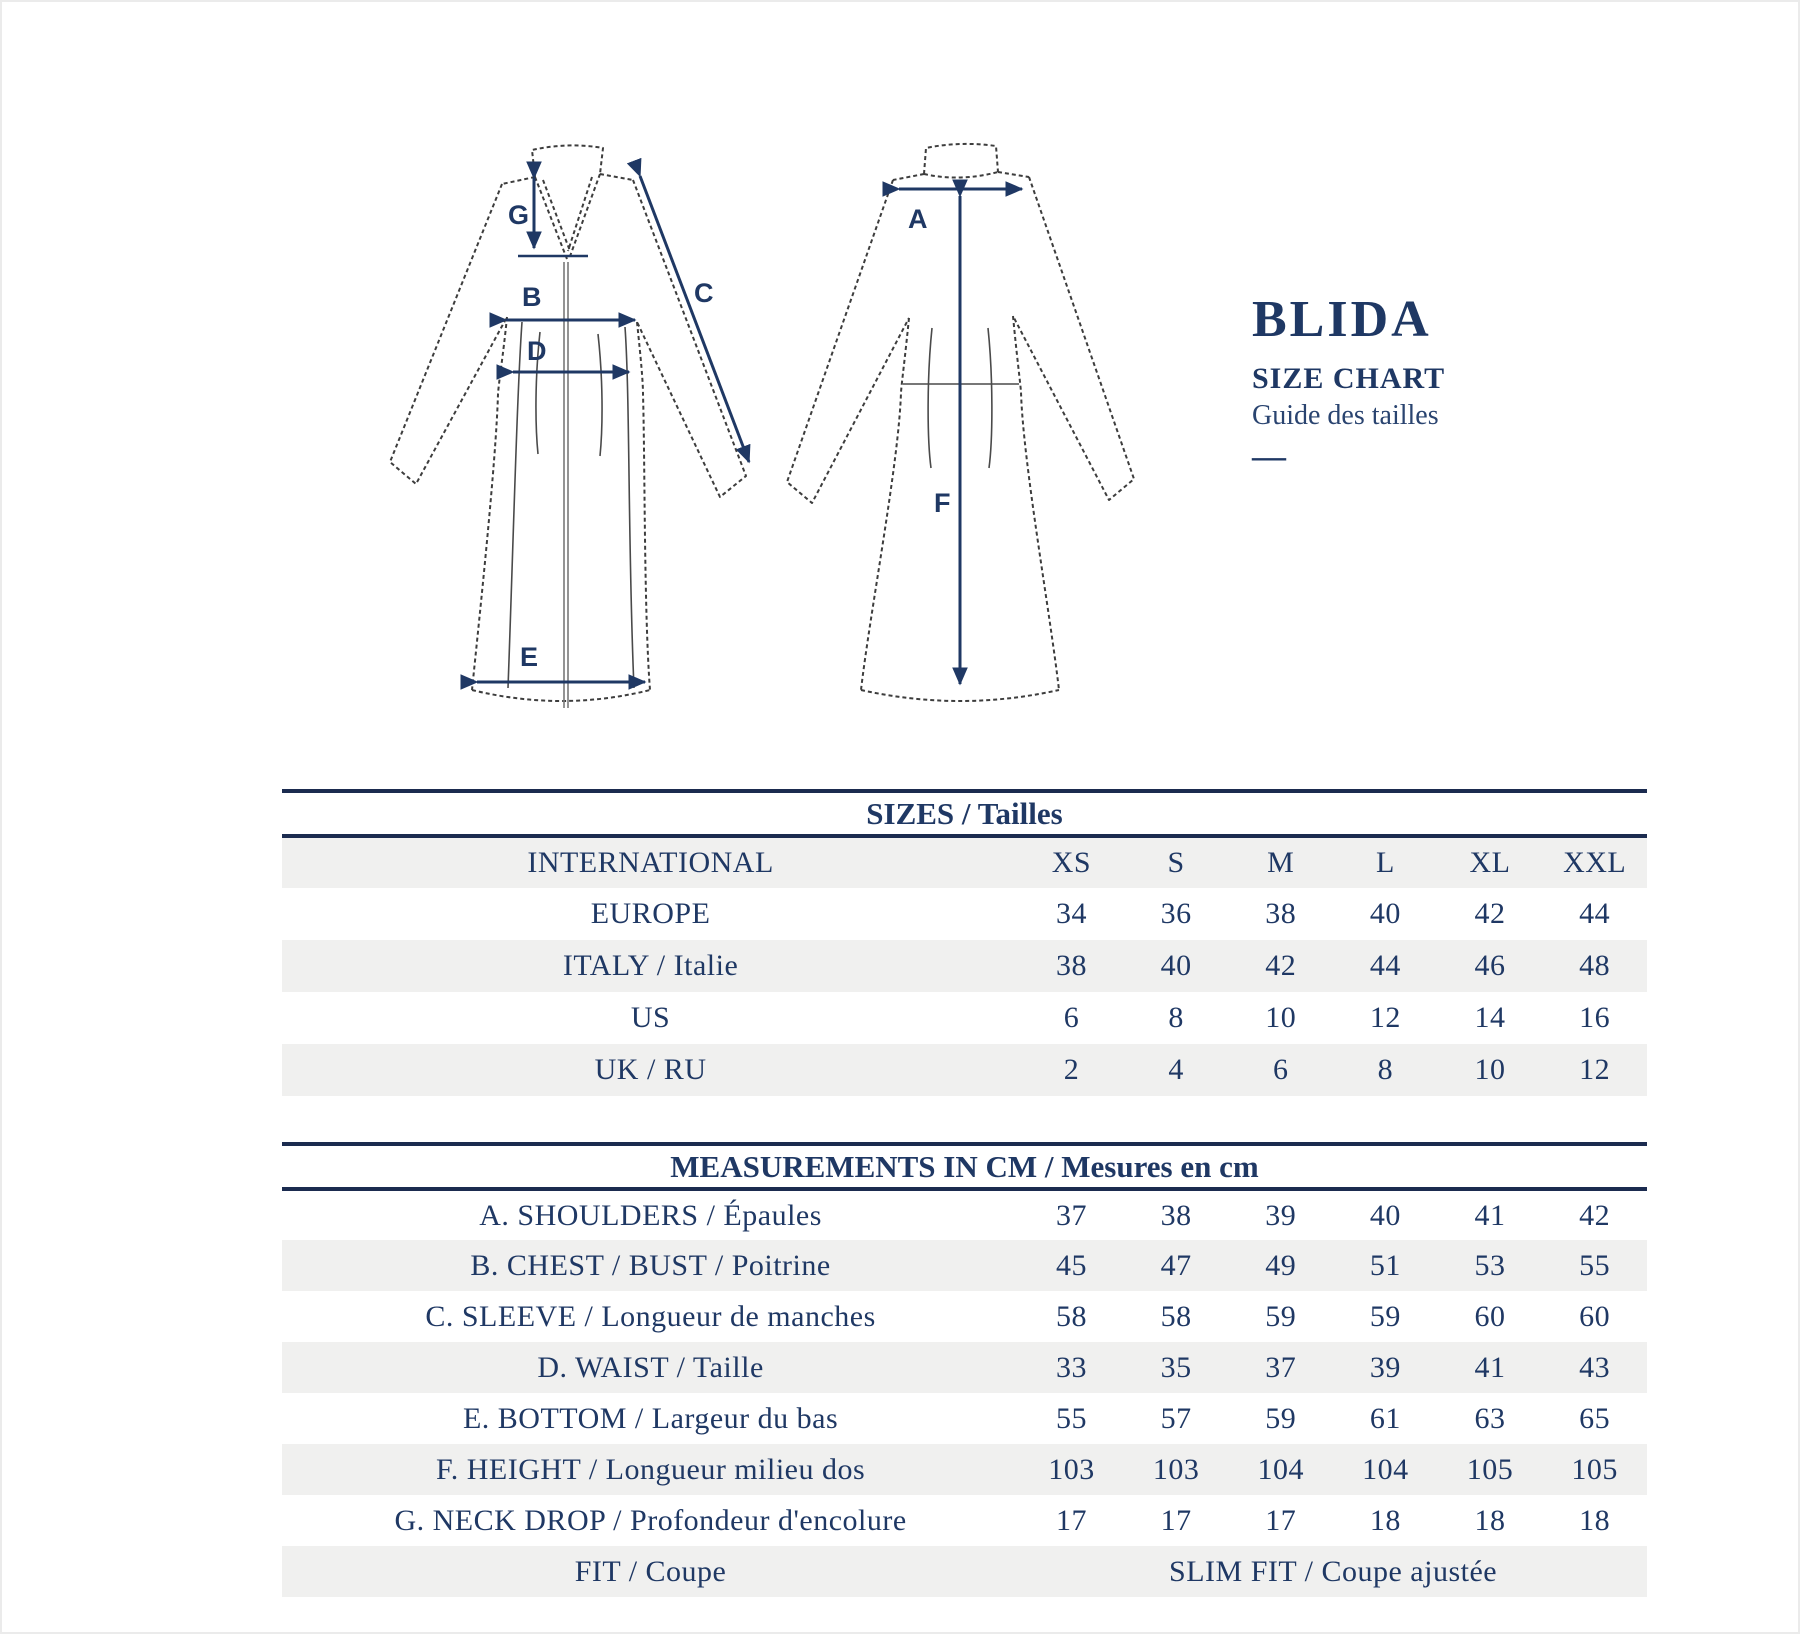 This screenshot has width=1800, height=1634. I want to click on brand-title: BLIDA, so click(1342, 319).